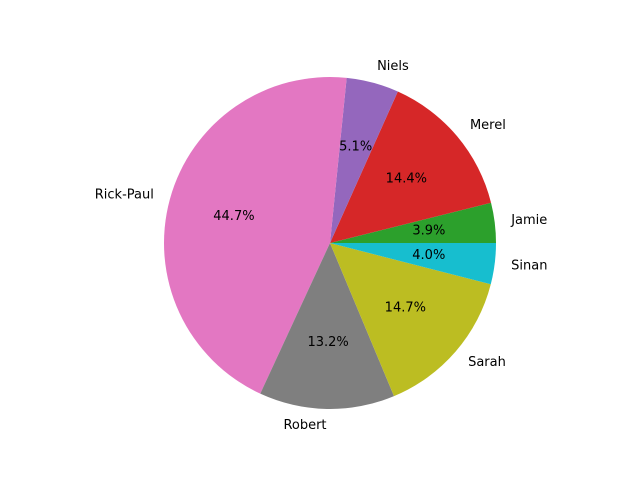 This screenshot has width=640, height=484. Describe the element at coordinates (488, 125) in the screenshot. I see `slice-category-label-merel: Merel` at that location.